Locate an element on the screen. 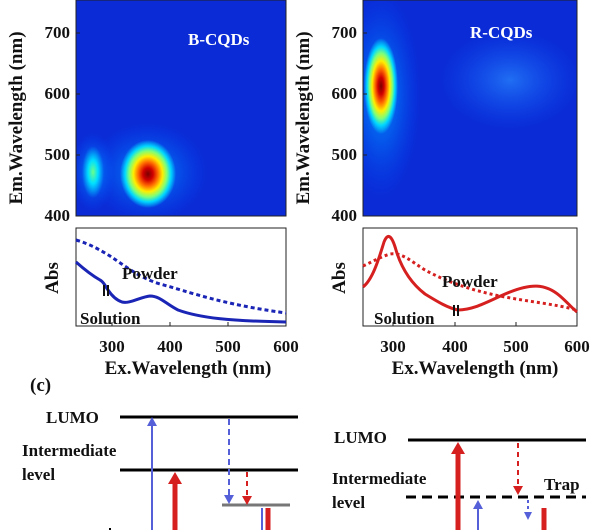  ex-axis-title-b: Ex.Wavelength (nm) is located at coordinates (188, 368).